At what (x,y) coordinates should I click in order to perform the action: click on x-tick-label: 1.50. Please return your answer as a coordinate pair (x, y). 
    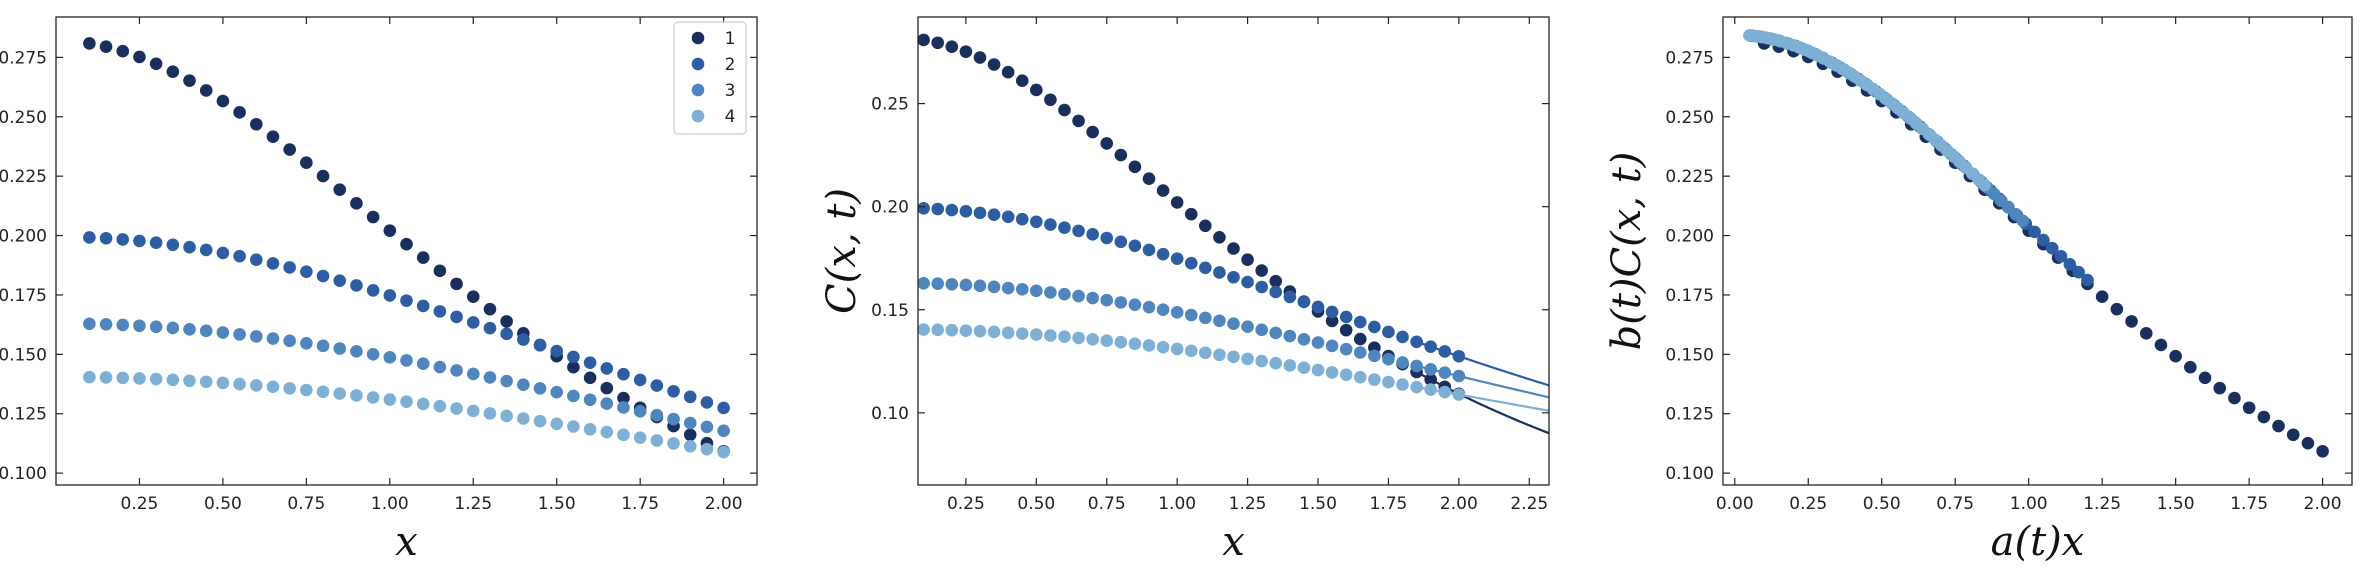
    Looking at the image, I should click on (2176, 504).